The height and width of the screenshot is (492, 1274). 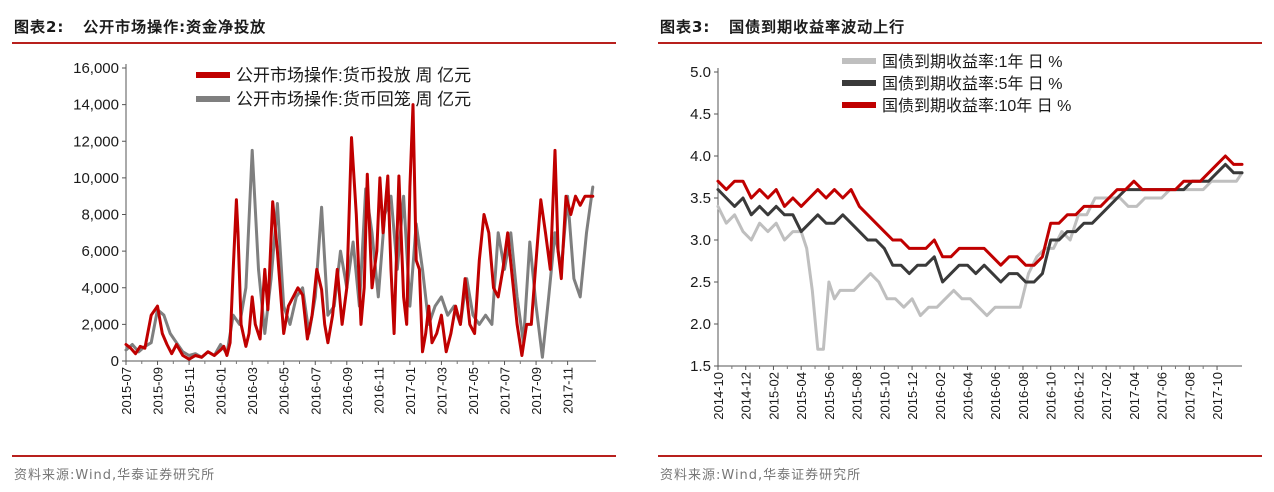 I want to click on right-chart-title: 图表3: 国债到期收益率波动上行, so click(x=782, y=26).